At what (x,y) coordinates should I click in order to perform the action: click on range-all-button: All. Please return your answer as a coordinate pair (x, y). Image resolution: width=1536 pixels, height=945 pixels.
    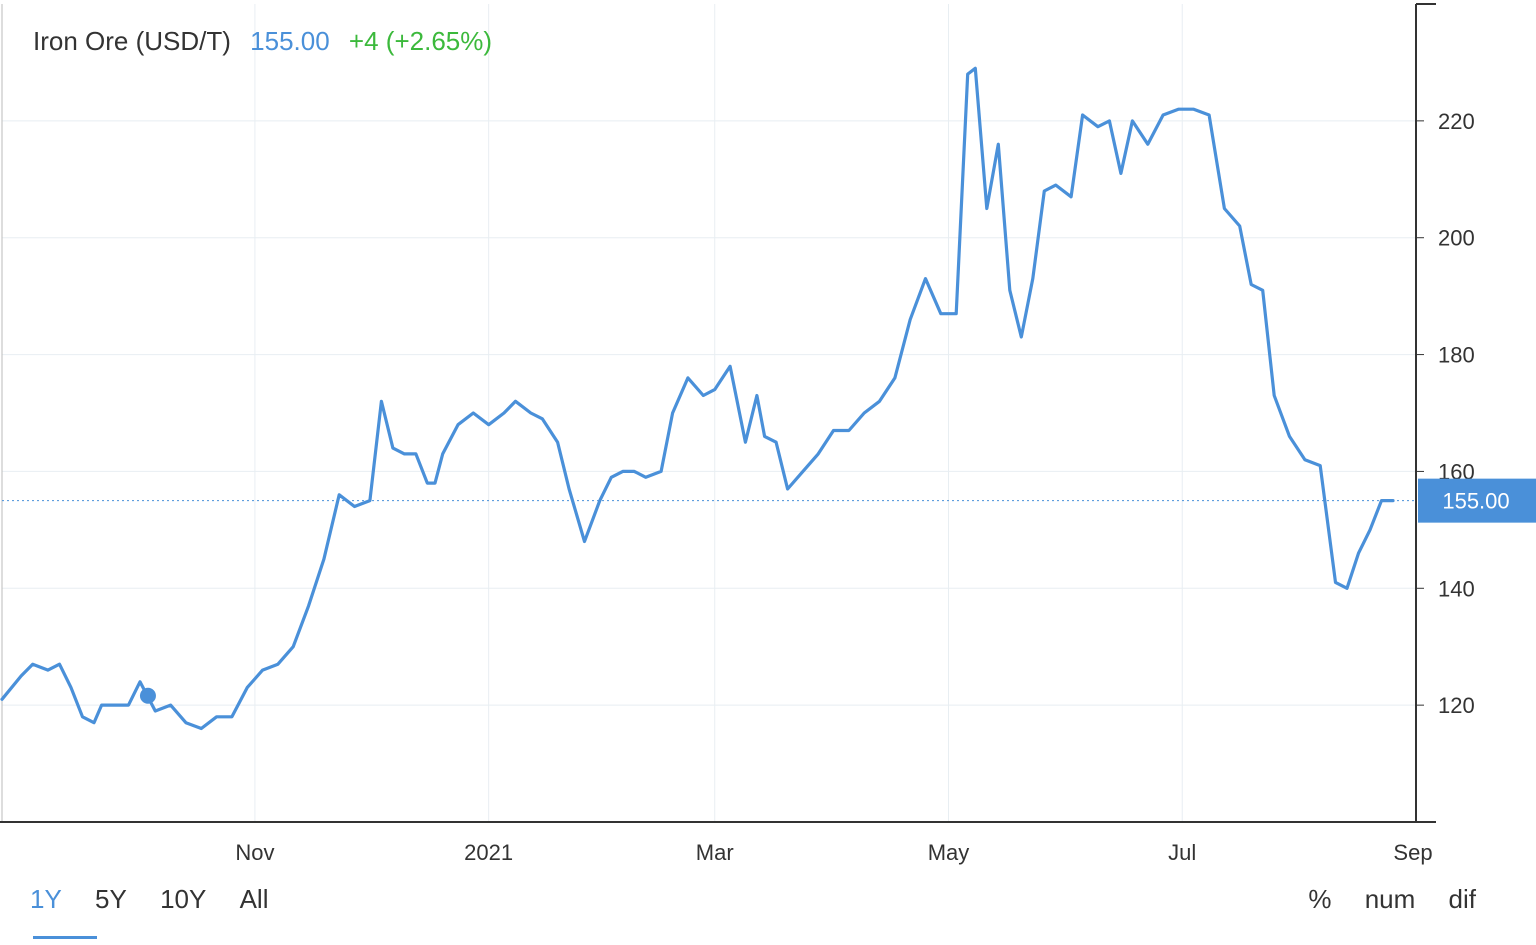
    Looking at the image, I should click on (254, 899).